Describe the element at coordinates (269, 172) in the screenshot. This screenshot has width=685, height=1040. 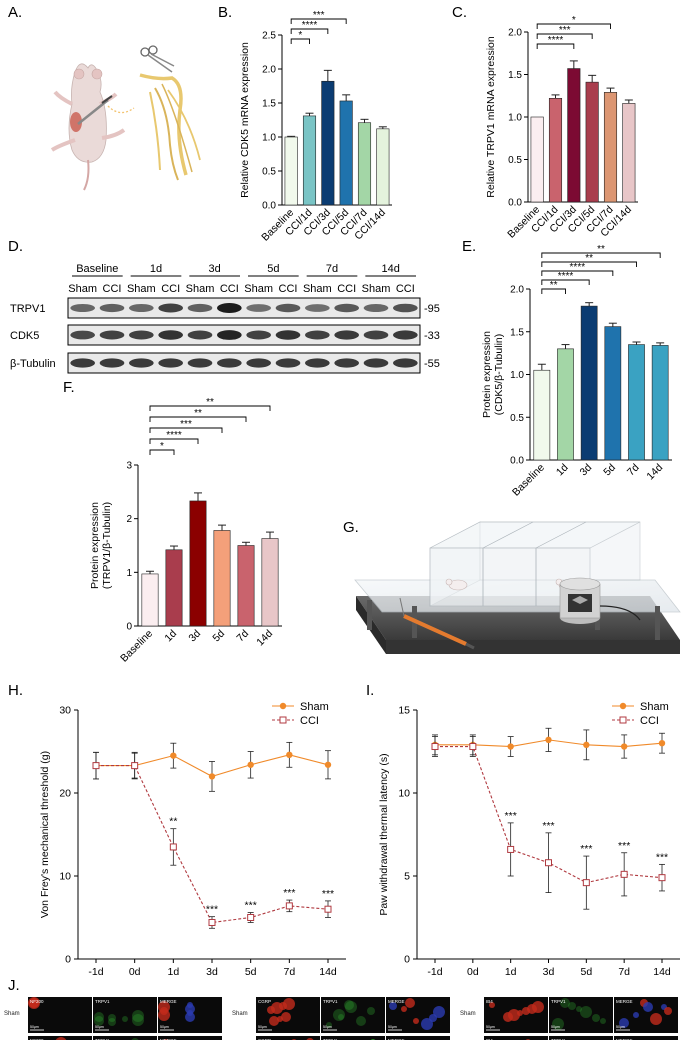
I see `y-tick-label: 0.5` at that location.